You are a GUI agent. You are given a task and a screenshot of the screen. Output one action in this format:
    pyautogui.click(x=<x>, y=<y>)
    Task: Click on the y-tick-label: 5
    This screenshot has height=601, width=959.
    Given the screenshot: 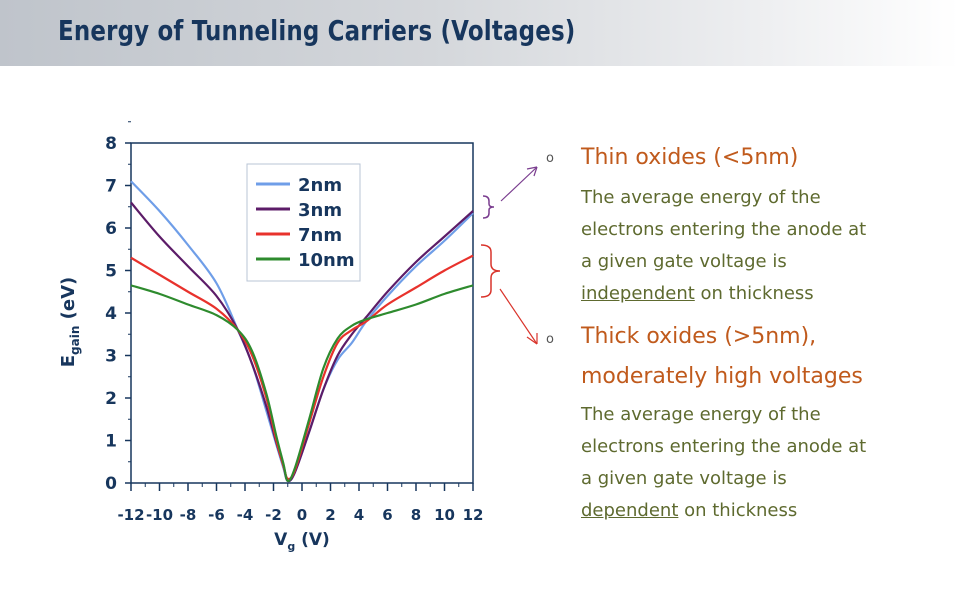 What is the action you would take?
    pyautogui.click(x=111, y=272)
    